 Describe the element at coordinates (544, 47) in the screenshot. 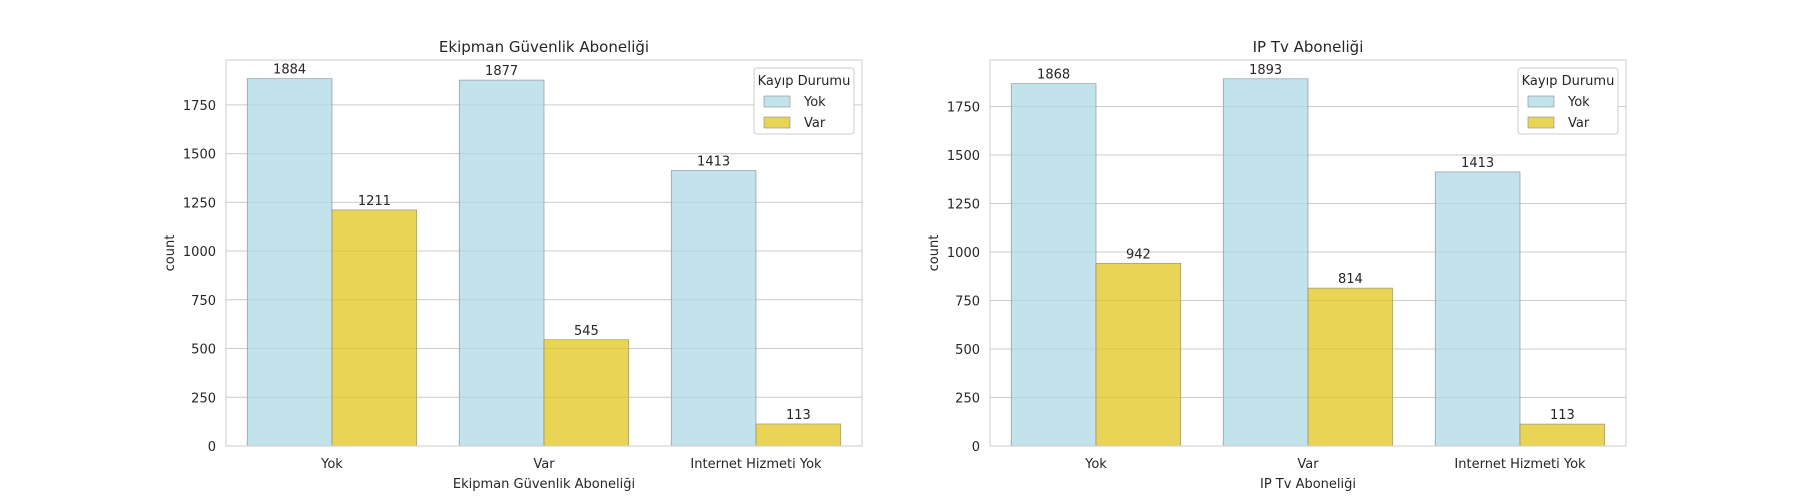

I see `chart-title: Ekipman Güvenlik Aboneliği` at that location.